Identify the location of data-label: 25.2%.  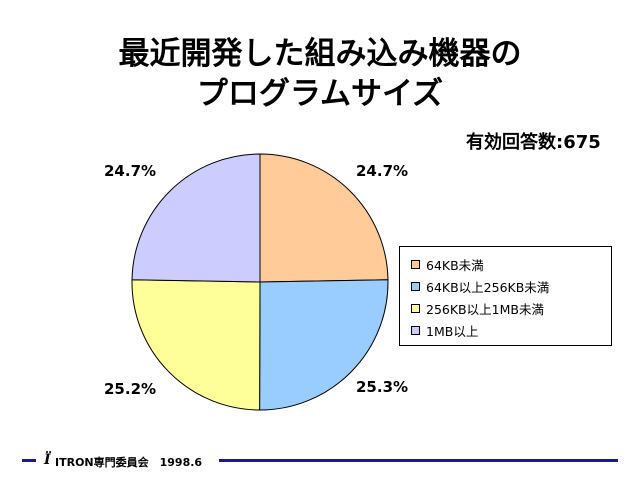
(130, 389).